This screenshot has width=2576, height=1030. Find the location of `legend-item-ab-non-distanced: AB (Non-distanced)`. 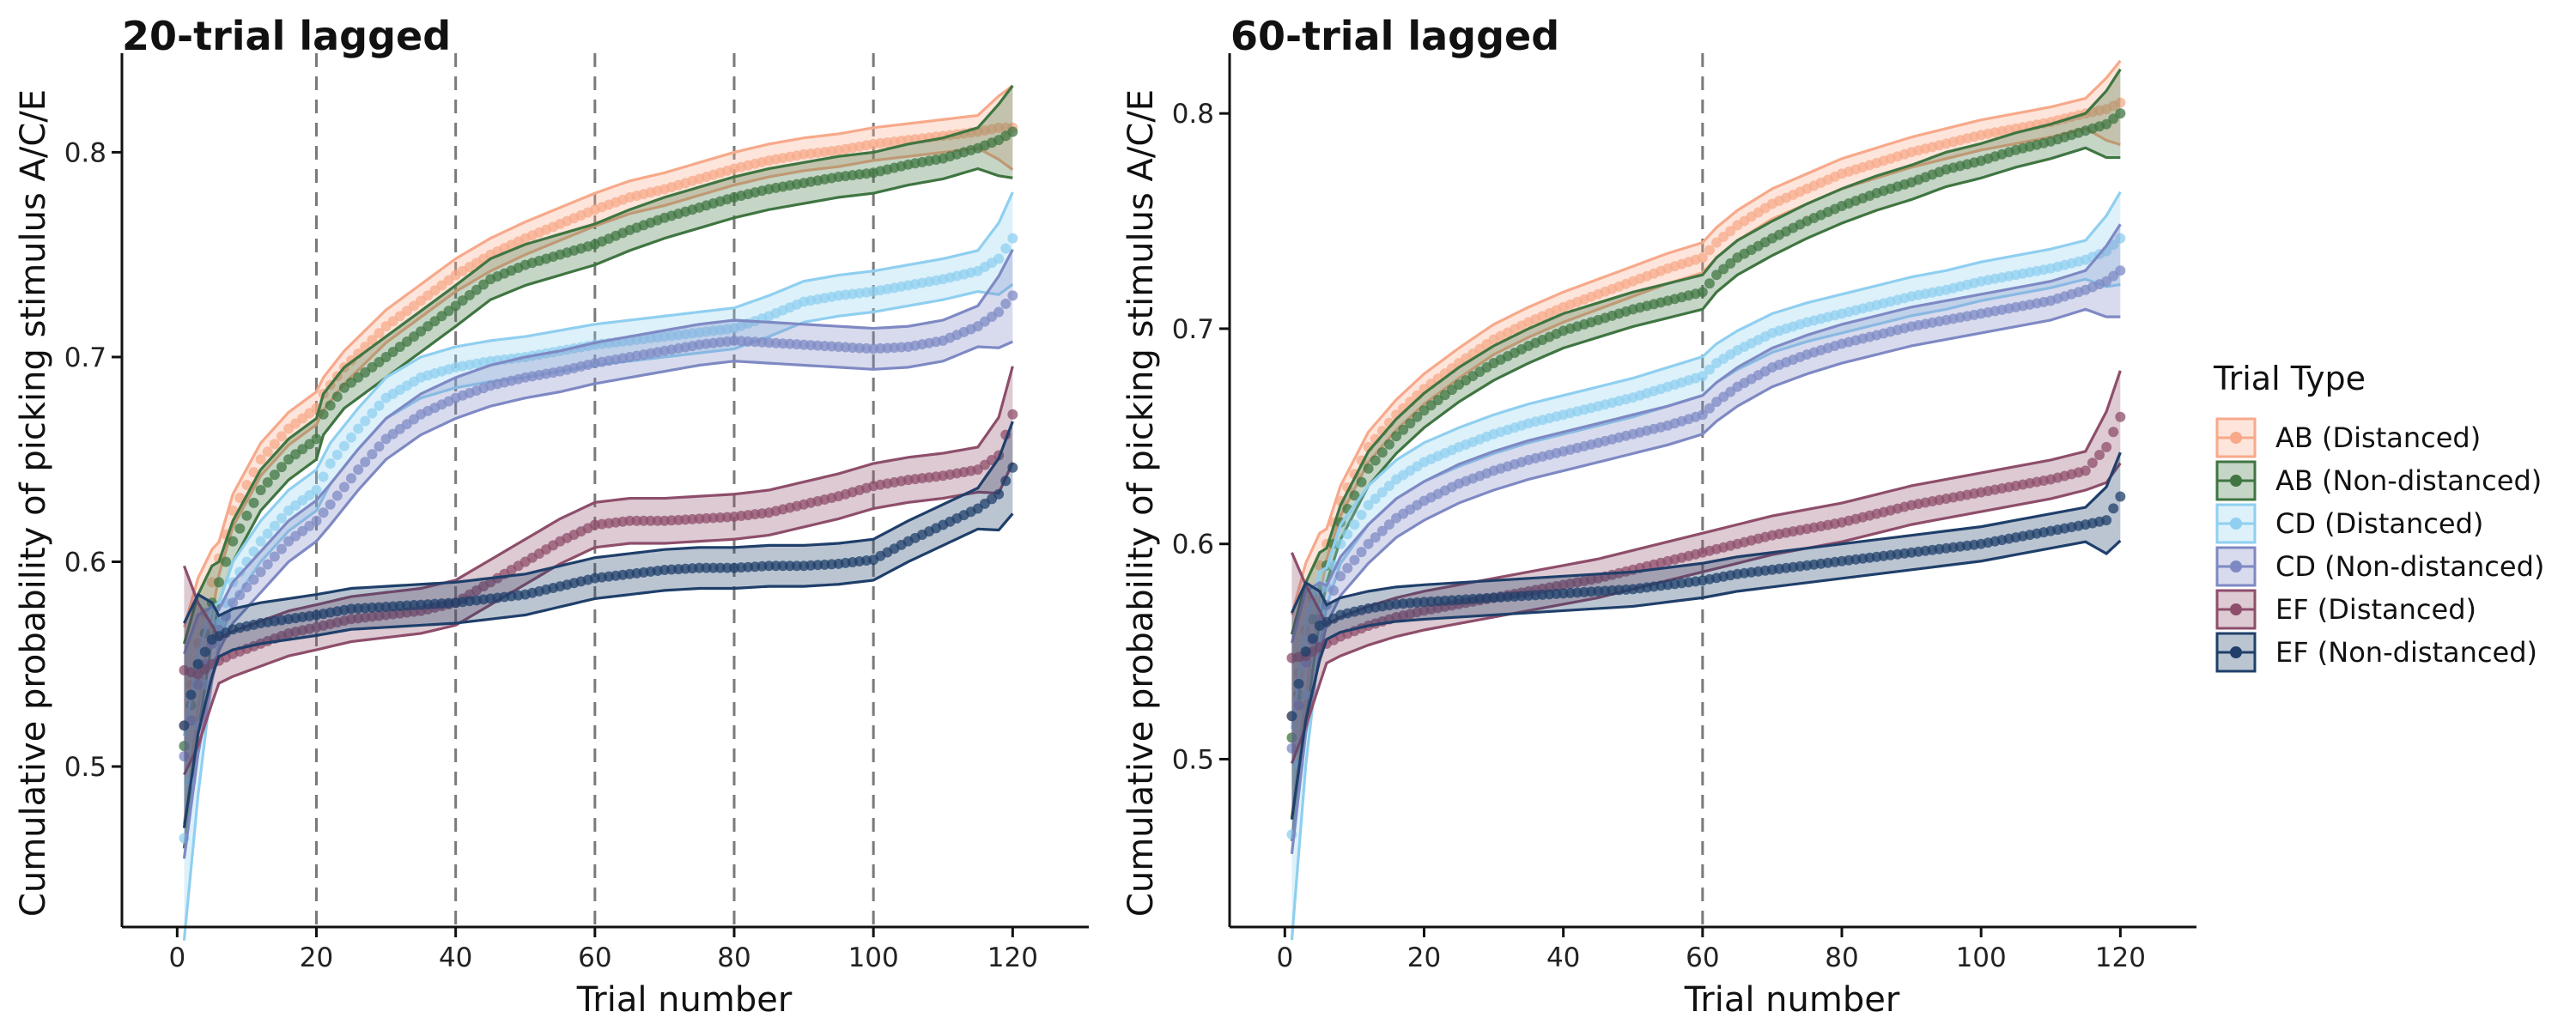

legend-item-ab-non-distanced: AB (Non-distanced) is located at coordinates (2378, 480).